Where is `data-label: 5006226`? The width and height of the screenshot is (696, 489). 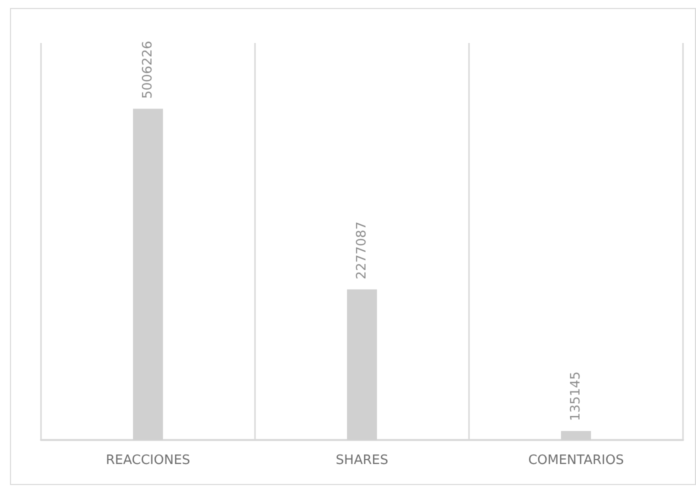 data-label: 5006226 is located at coordinates (148, 69).